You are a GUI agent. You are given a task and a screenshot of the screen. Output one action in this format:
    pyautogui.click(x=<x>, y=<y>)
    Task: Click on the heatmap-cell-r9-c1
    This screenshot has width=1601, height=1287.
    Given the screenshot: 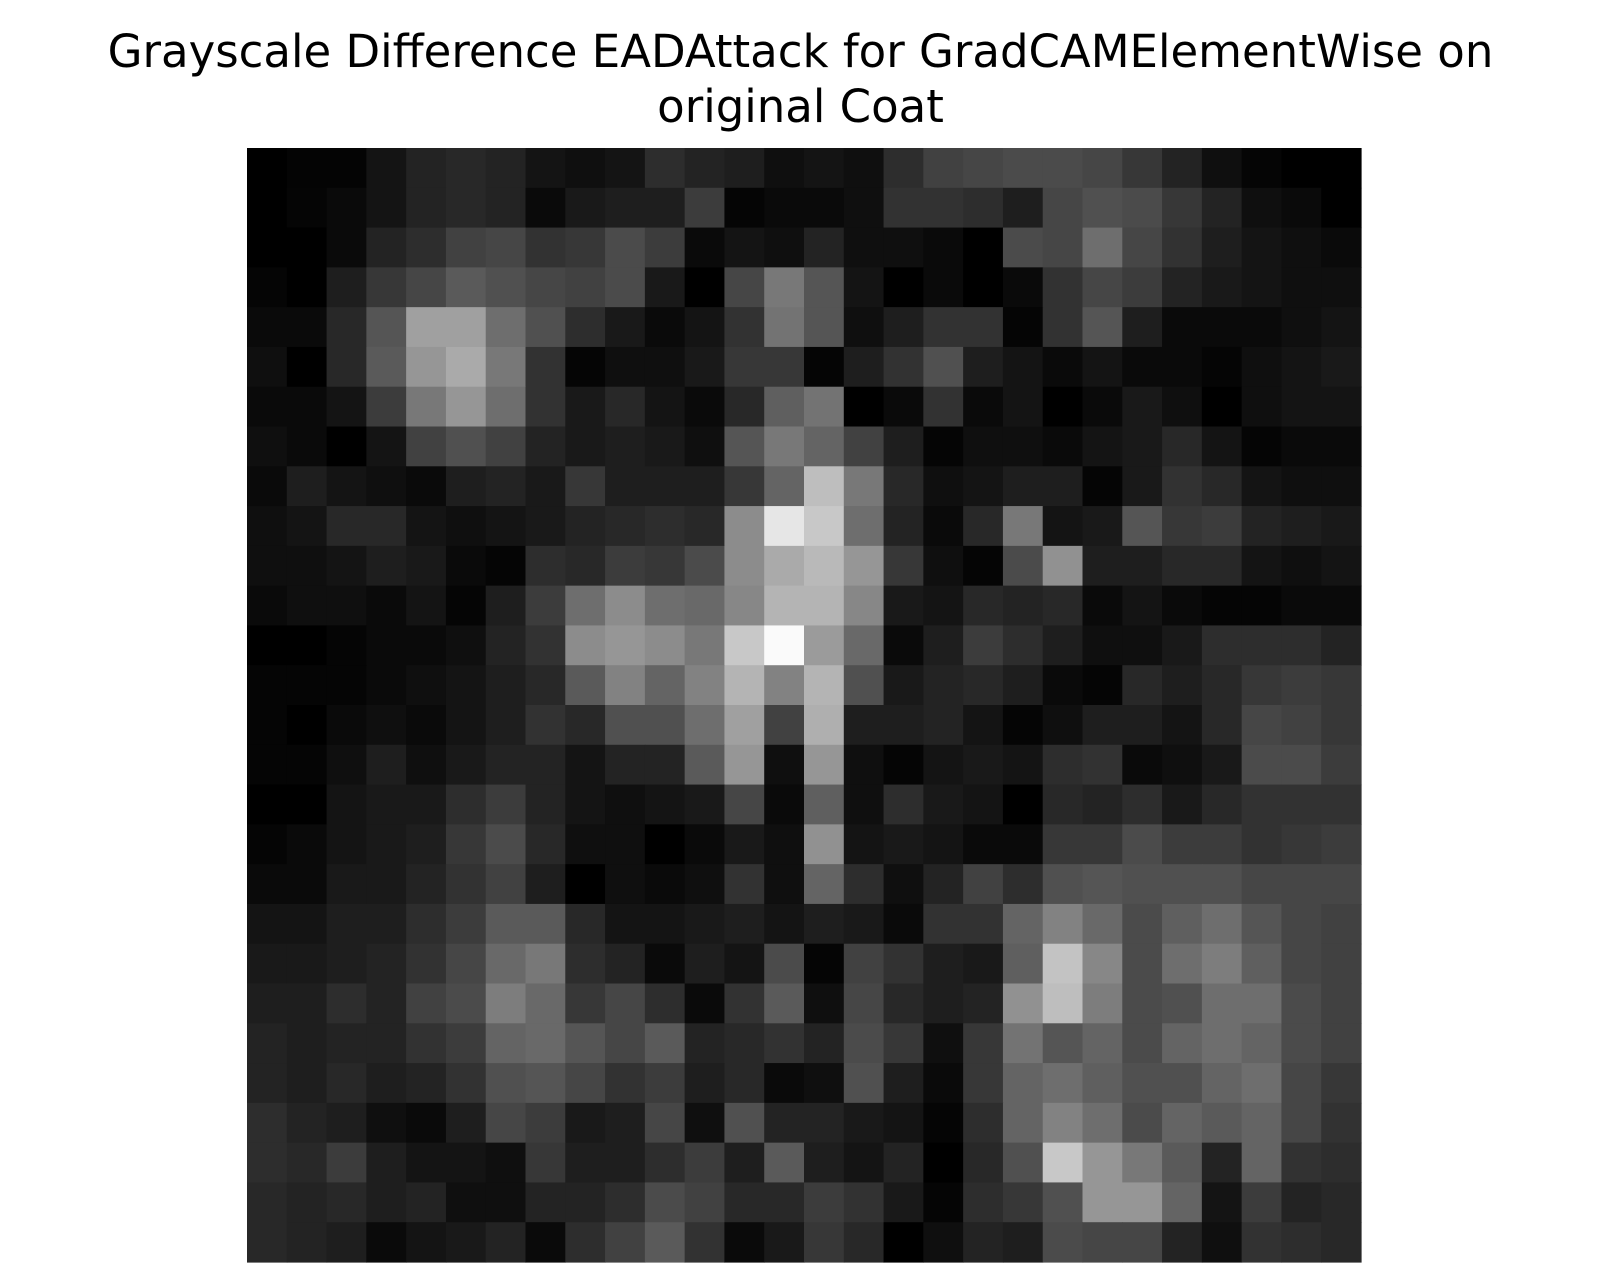 What is the action you would take?
    pyautogui.click(x=307, y=526)
    